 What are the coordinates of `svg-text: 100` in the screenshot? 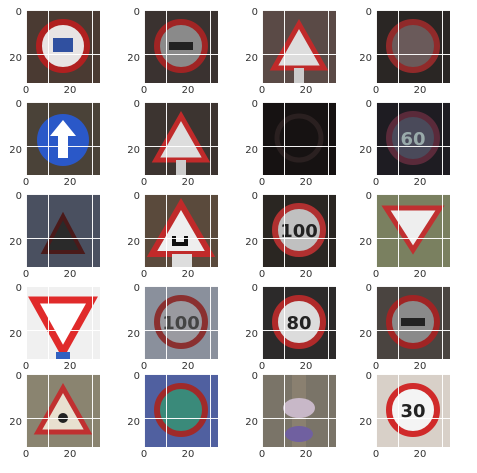 It's located at (299, 231).